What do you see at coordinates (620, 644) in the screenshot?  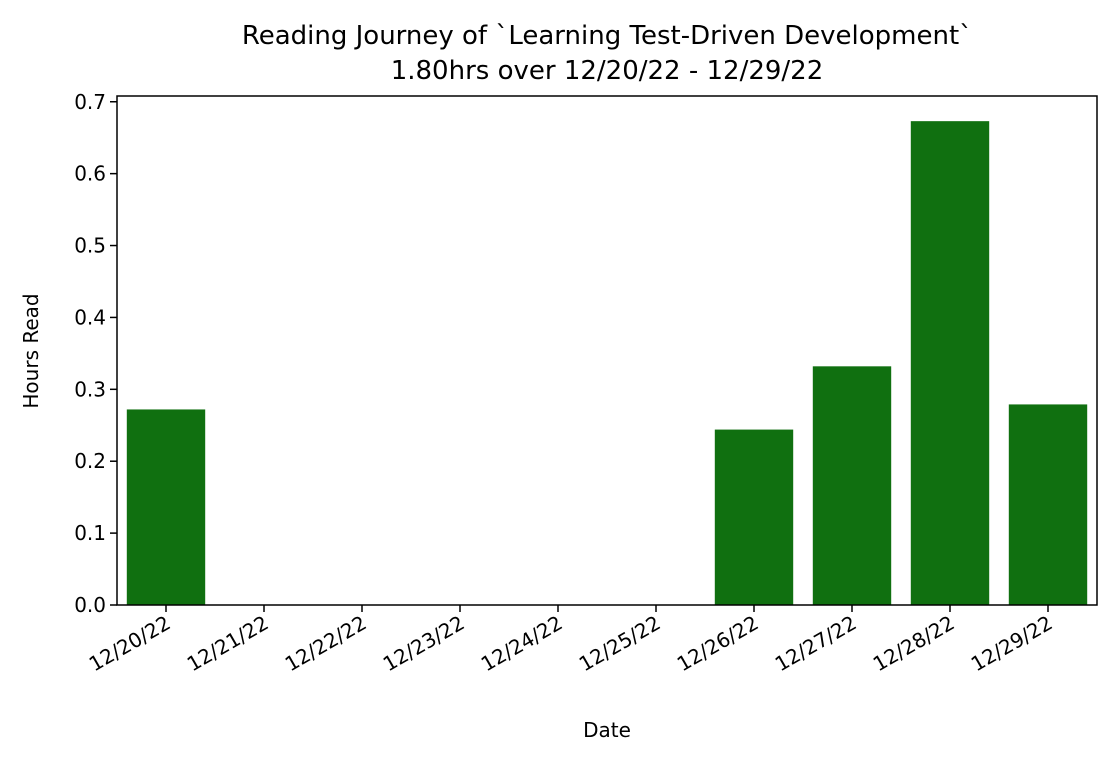 I see `x-tick-label: 12/25/22` at bounding box center [620, 644].